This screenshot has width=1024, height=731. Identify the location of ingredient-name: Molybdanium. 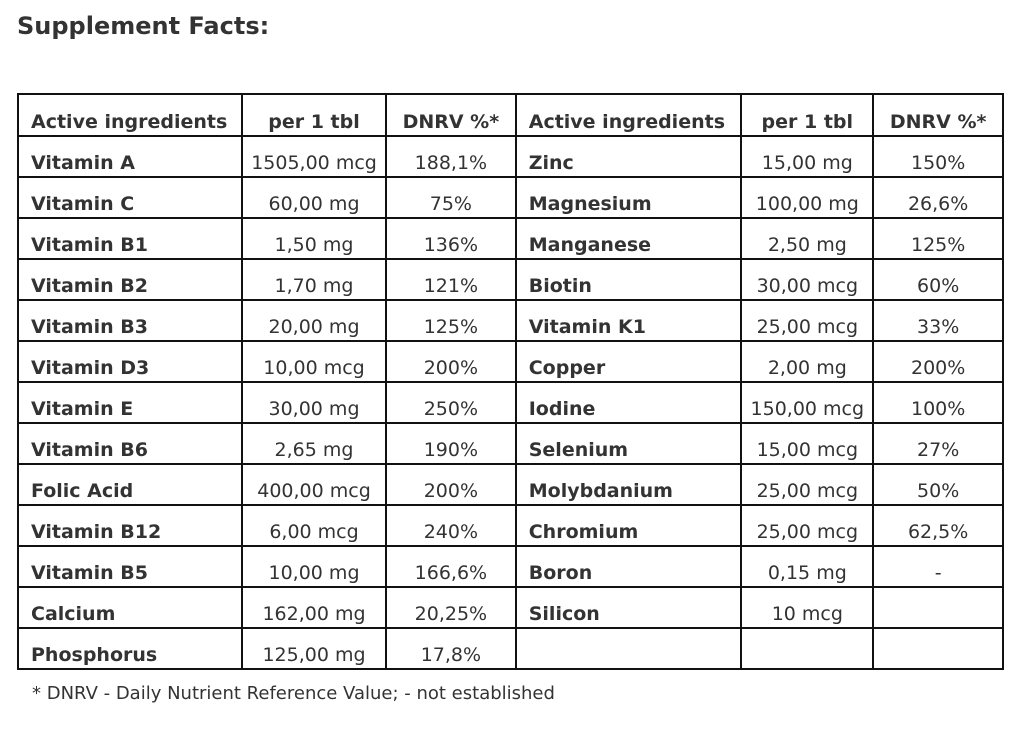
(628, 484).